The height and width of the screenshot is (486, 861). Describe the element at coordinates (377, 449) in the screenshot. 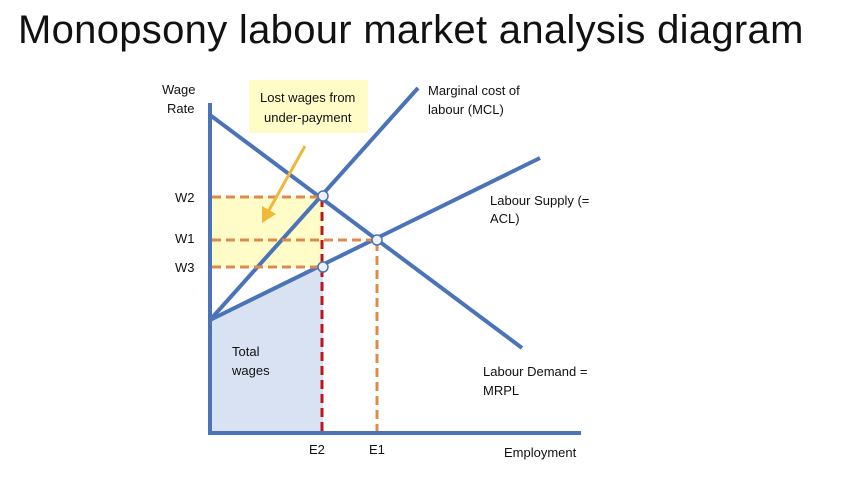

I see `tick-e1: E1` at that location.